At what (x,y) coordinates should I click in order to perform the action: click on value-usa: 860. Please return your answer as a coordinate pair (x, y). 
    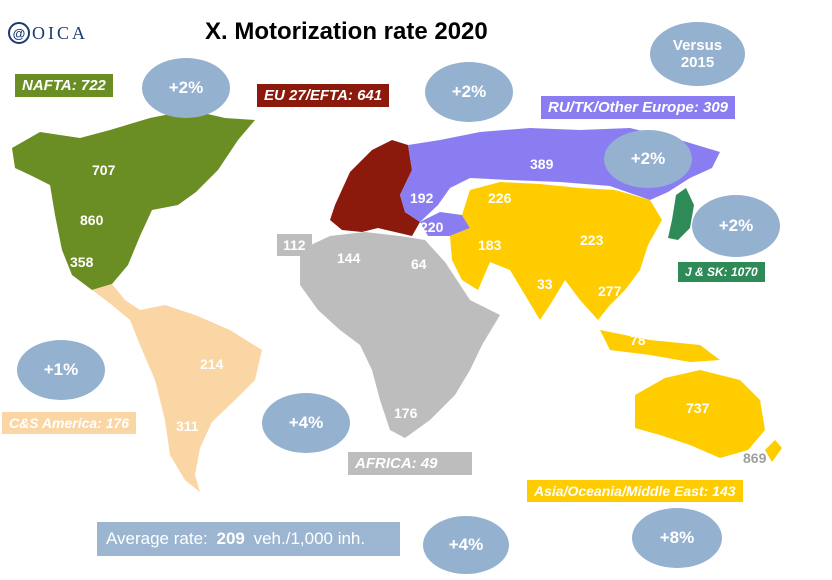
    Looking at the image, I should click on (92, 220).